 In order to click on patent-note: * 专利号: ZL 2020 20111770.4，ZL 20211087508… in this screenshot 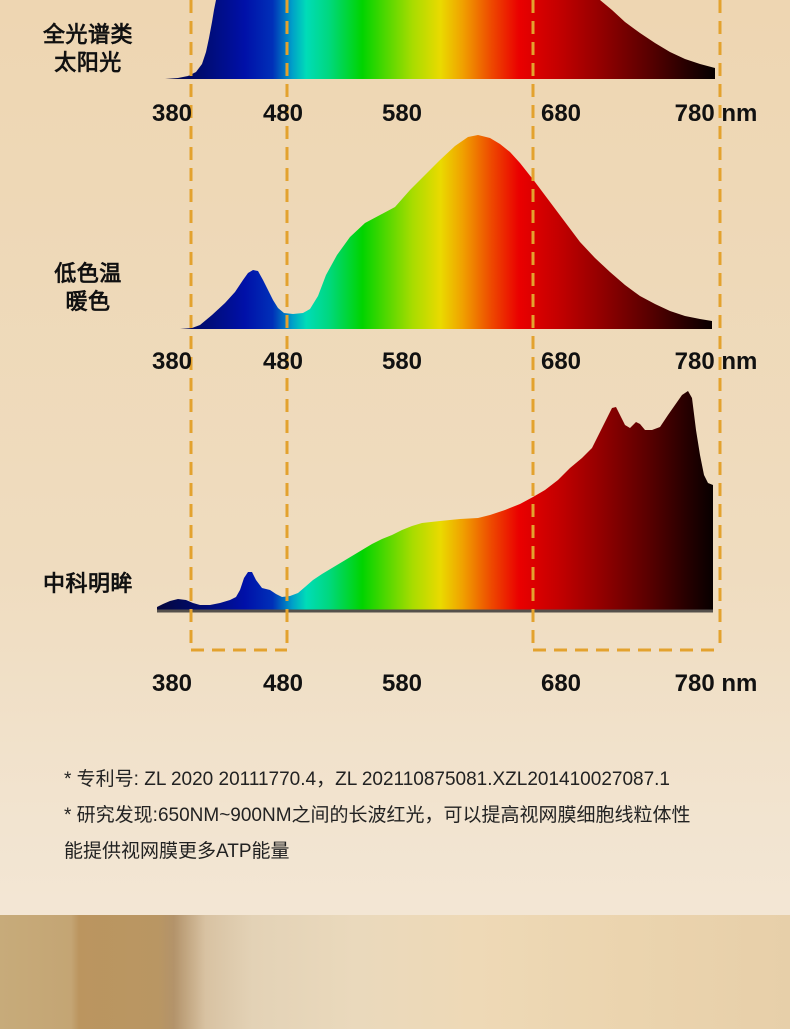, I will do `click(367, 779)`.